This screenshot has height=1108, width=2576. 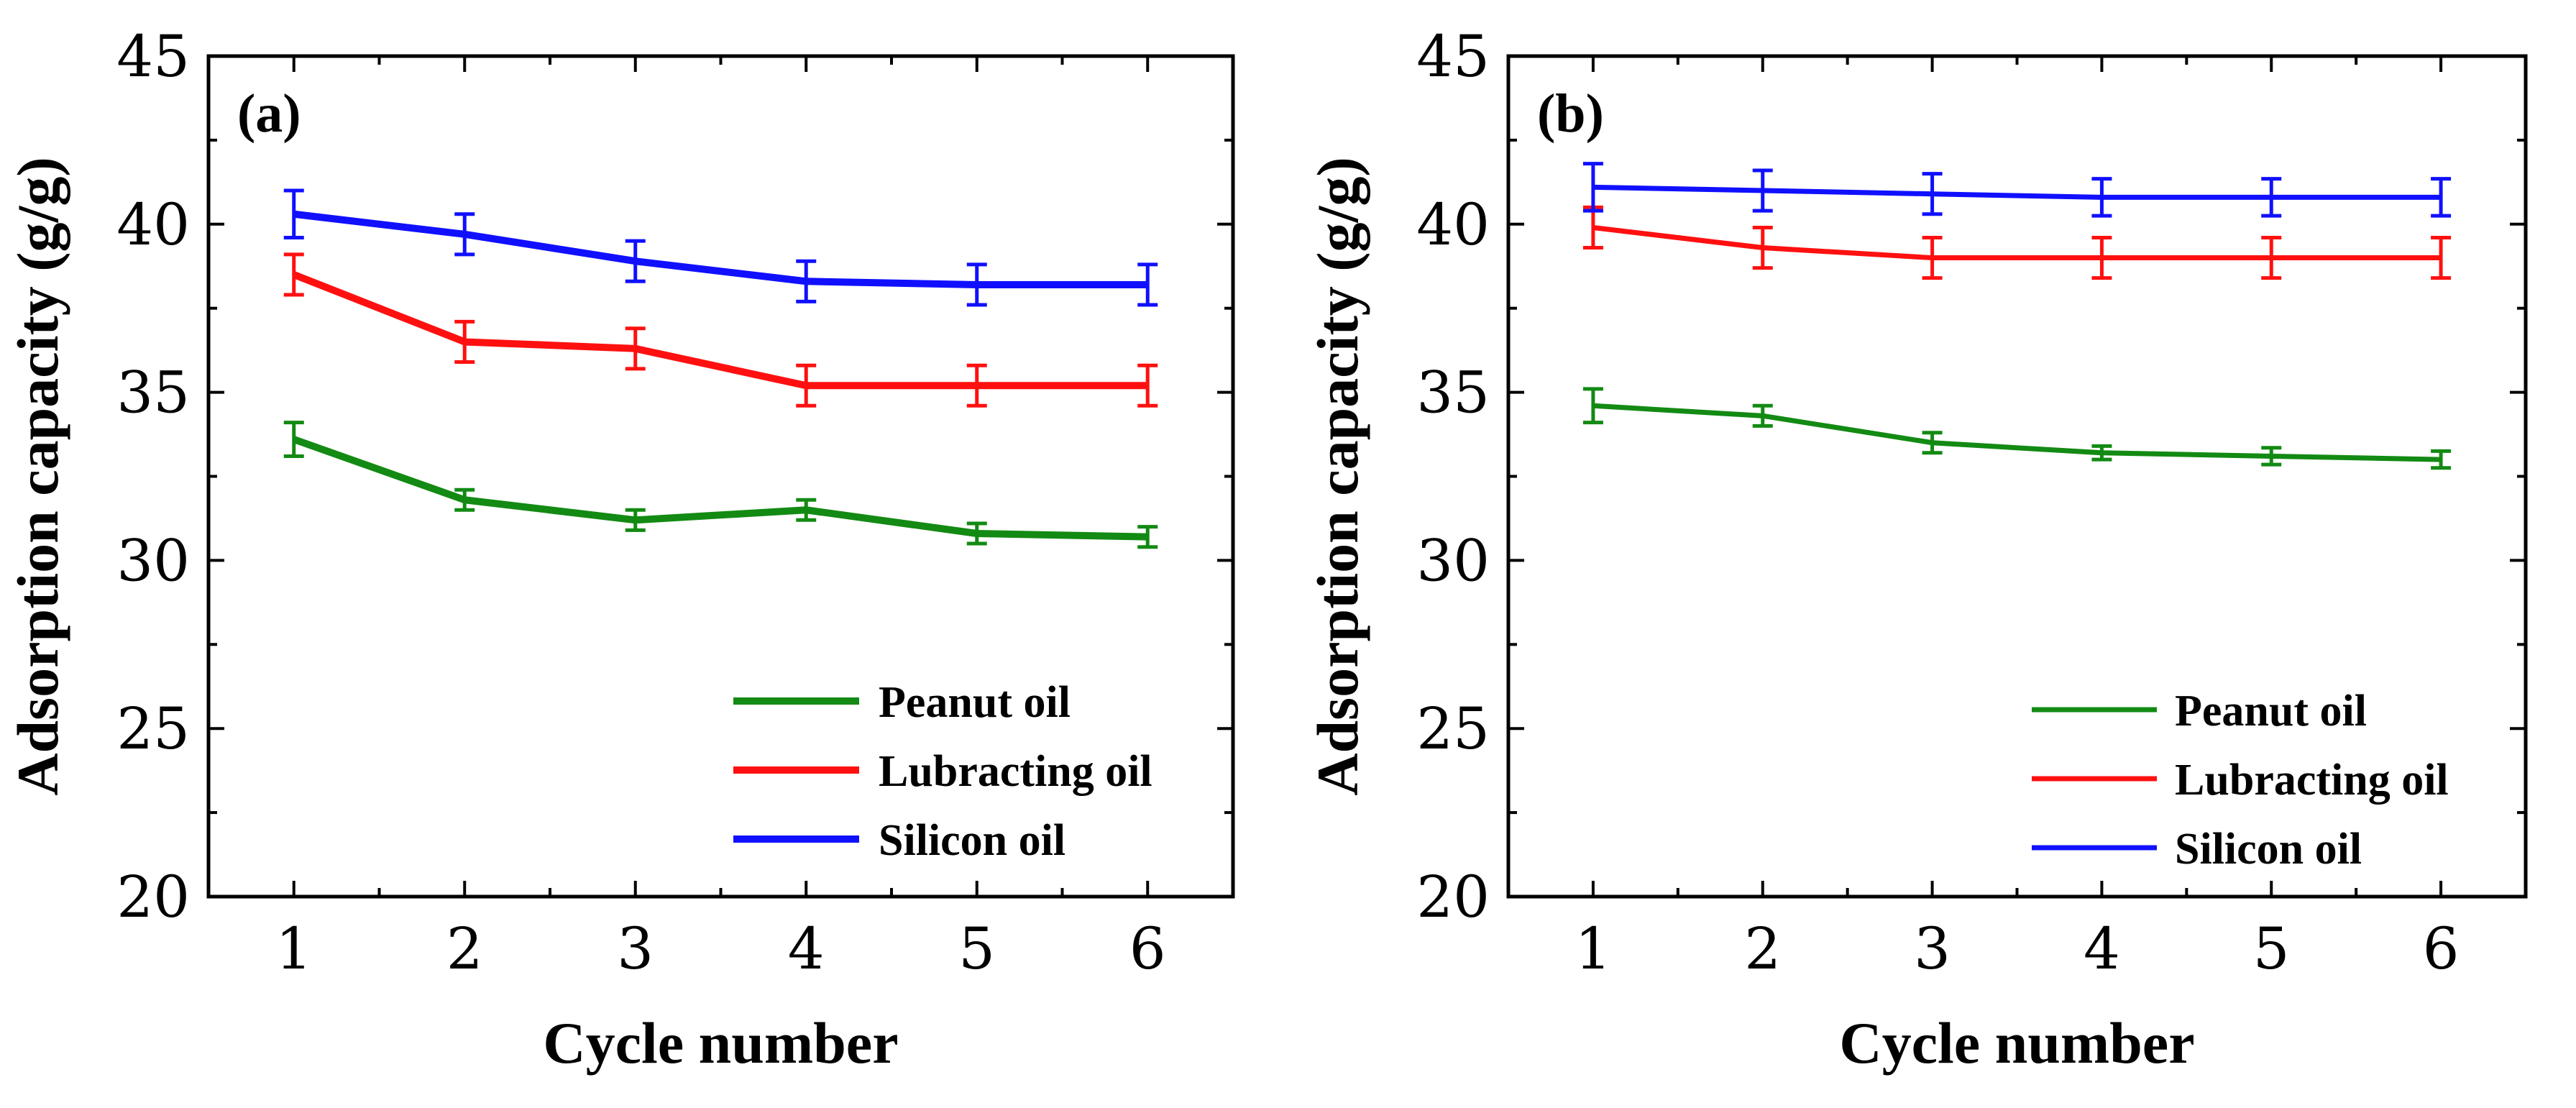 I want to click on panel-label: (b), so click(x=1570, y=113).